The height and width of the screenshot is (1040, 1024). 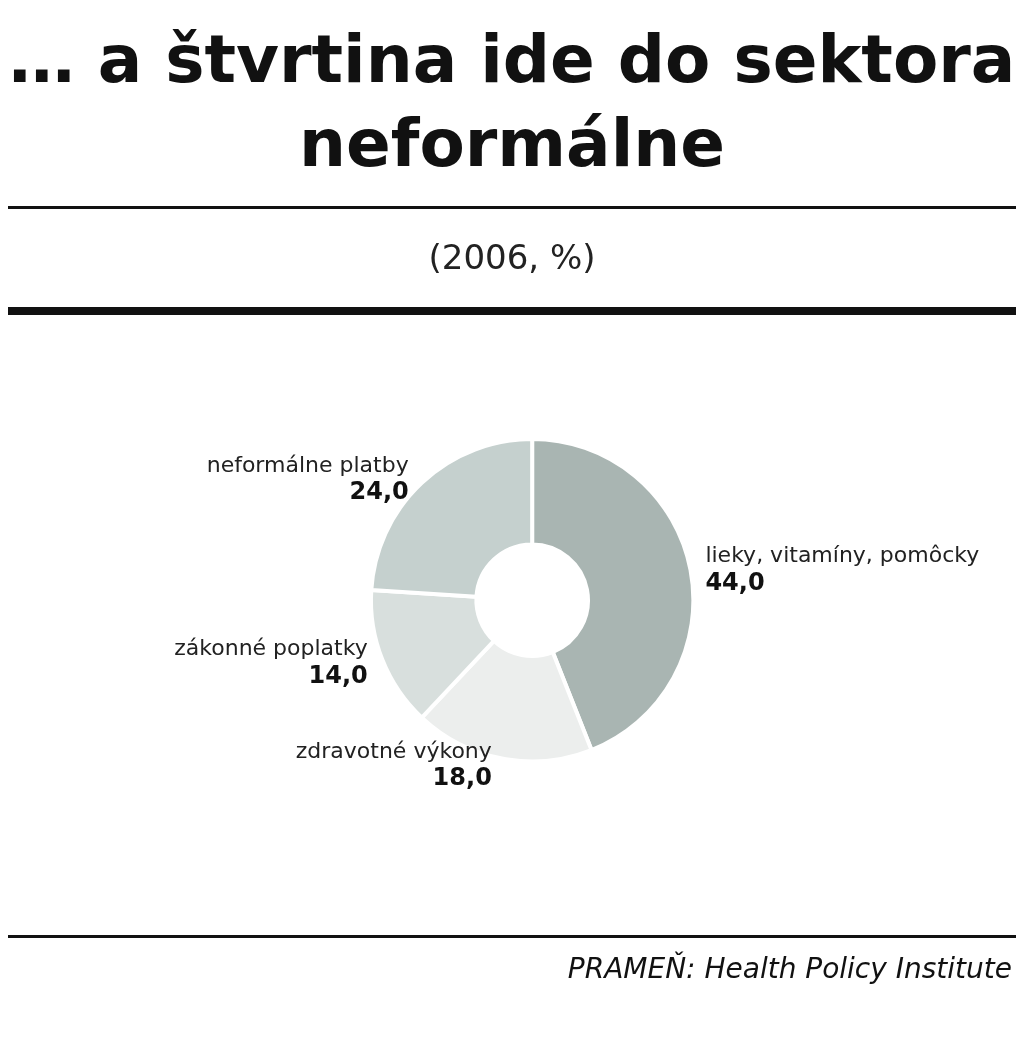 What do you see at coordinates (735, 581) in the screenshot?
I see `data-label: 44,0` at bounding box center [735, 581].